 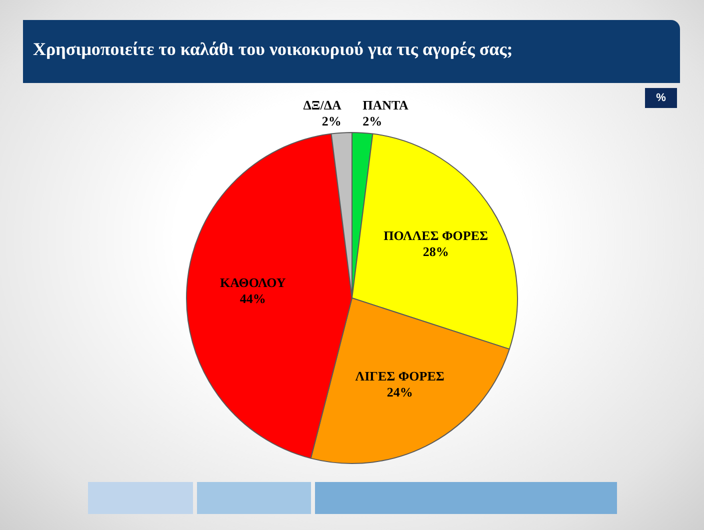 What do you see at coordinates (253, 298) in the screenshot?
I see `data-label: 44%` at bounding box center [253, 298].